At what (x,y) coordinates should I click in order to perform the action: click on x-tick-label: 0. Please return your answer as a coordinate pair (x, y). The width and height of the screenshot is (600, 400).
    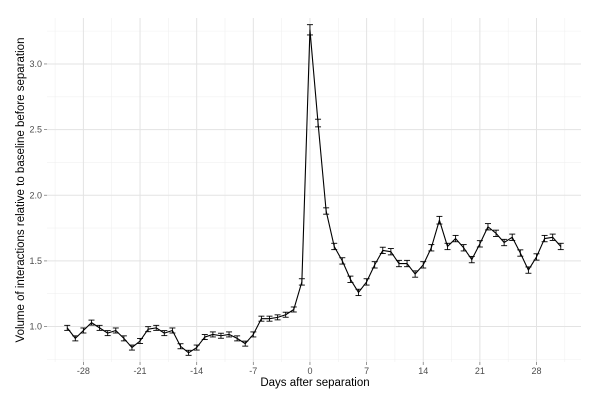
    Looking at the image, I should click on (309, 371).